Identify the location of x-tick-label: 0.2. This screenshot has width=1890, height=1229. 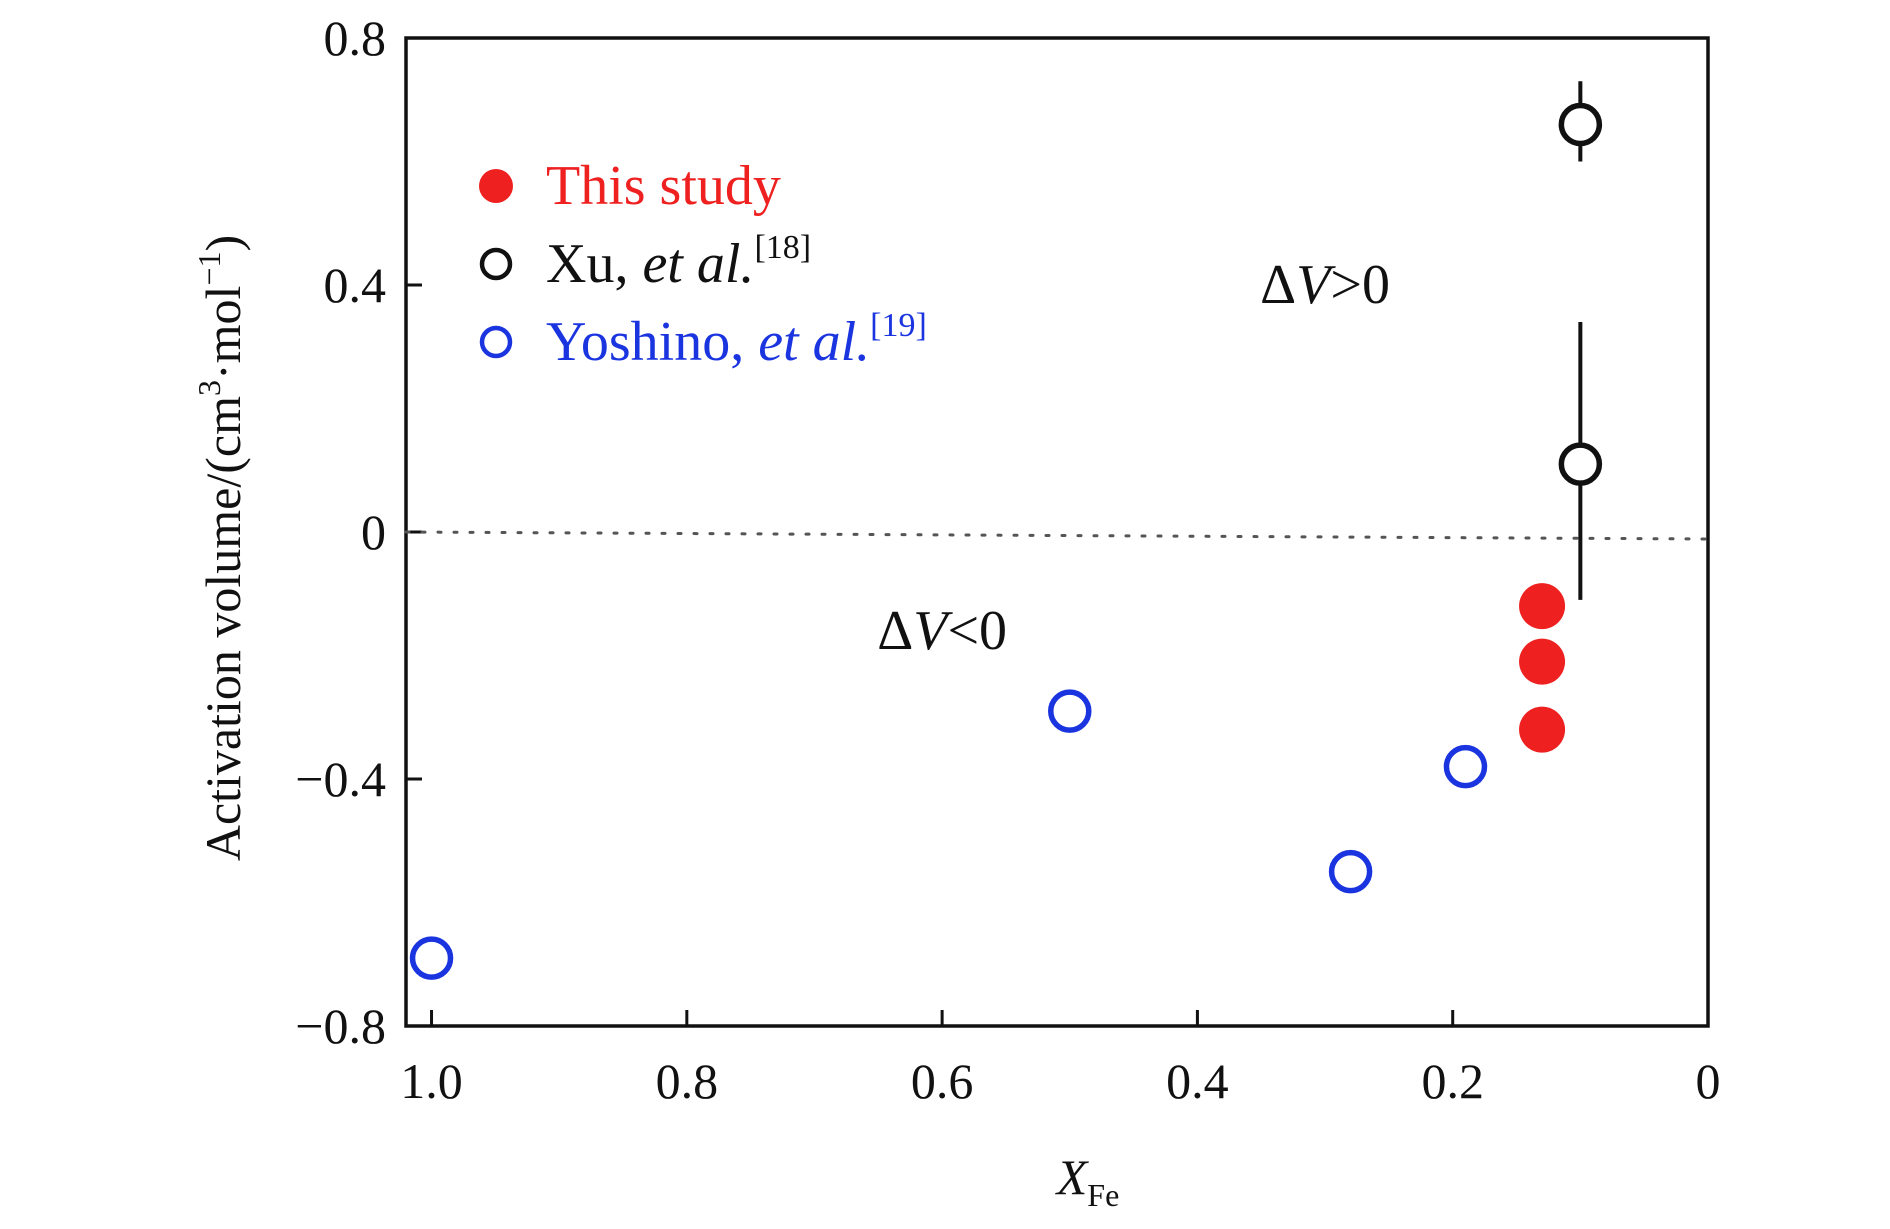
(1452, 1081).